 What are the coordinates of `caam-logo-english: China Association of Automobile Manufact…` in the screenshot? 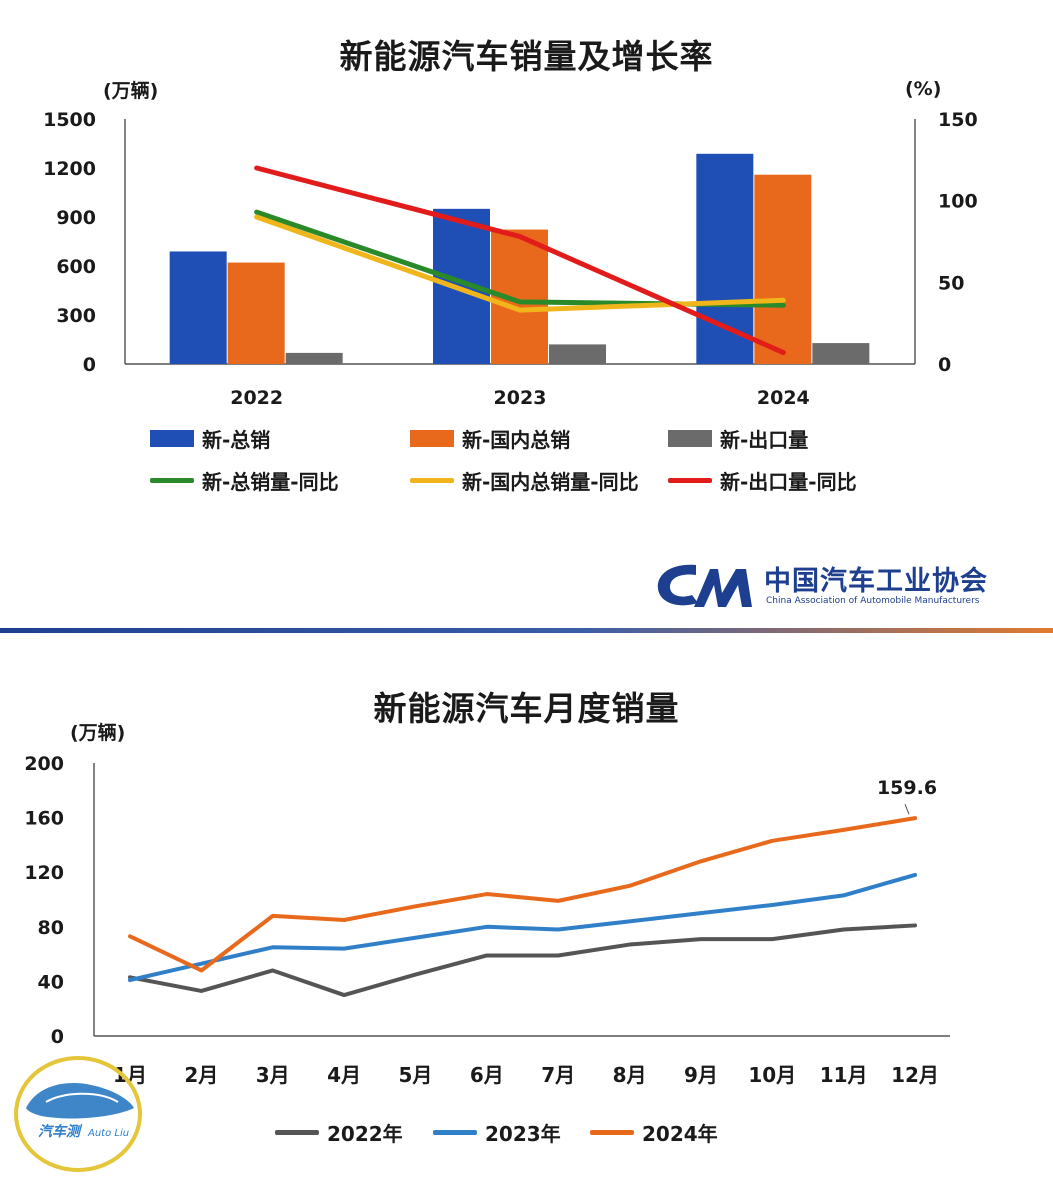 It's located at (873, 601).